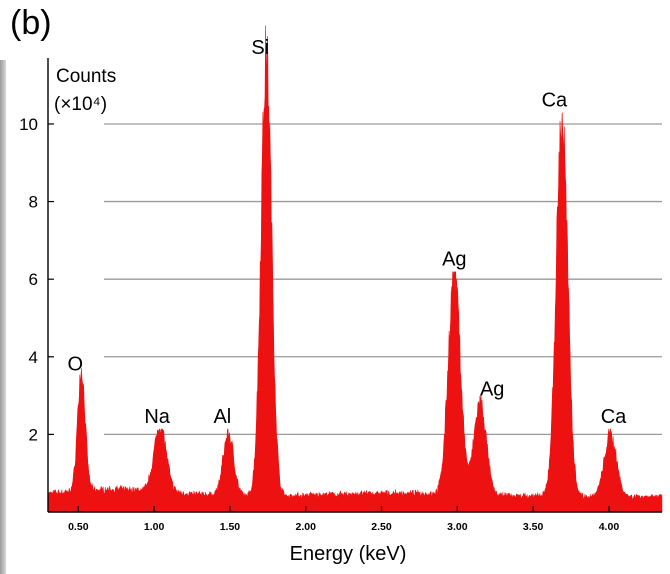  I want to click on x-tick-label: 3.00, so click(457, 527).